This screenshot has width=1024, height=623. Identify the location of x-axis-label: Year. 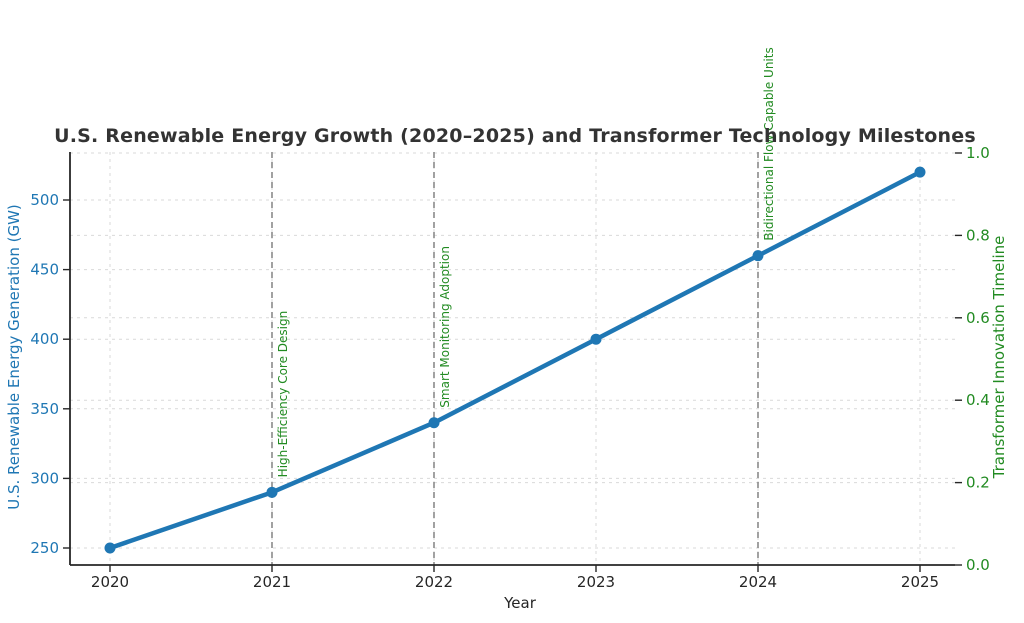
(520, 603).